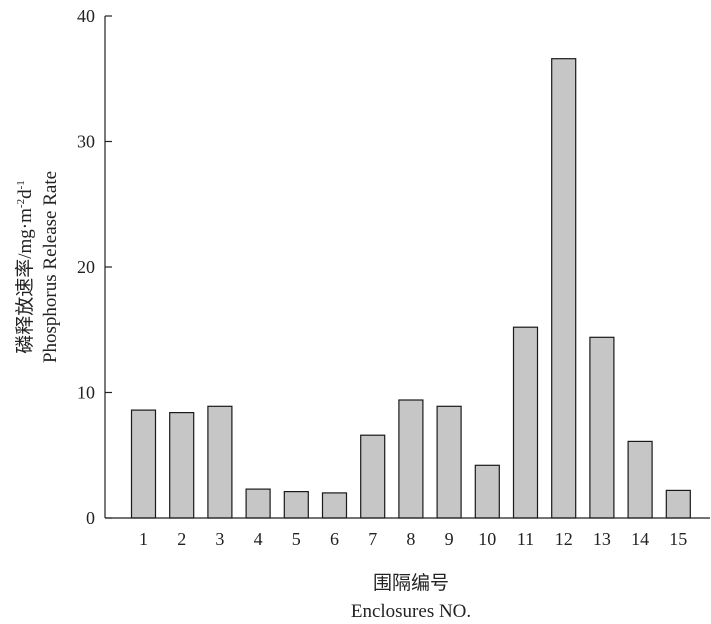  Describe the element at coordinates (640, 539) in the screenshot. I see `x-tick-label: 14` at that location.